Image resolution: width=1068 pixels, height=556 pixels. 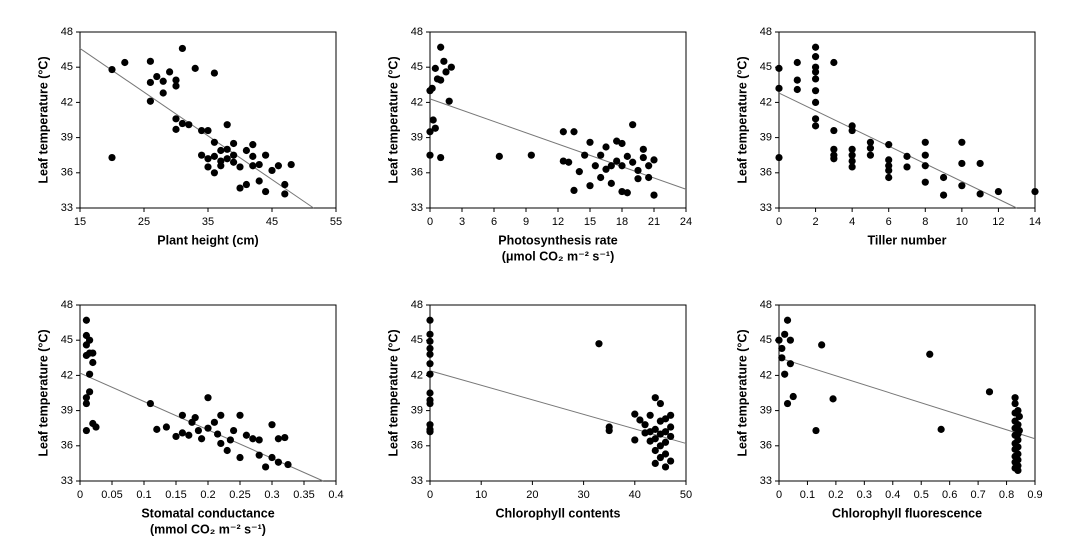 I want to click on x-tick-label: 14, so click(x=1035, y=222).